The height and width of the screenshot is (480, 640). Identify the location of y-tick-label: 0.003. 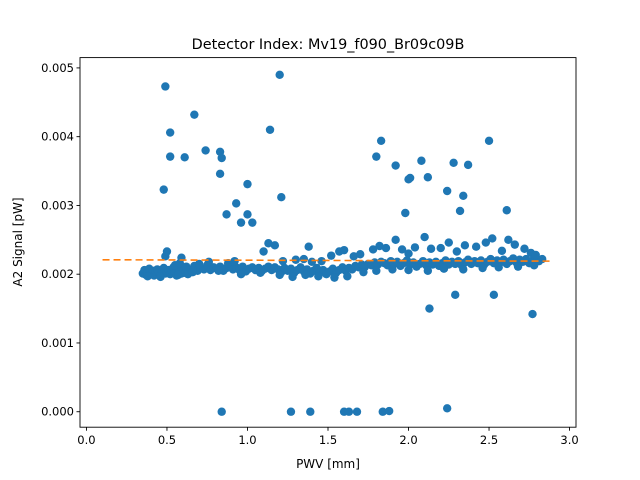
(57, 205).